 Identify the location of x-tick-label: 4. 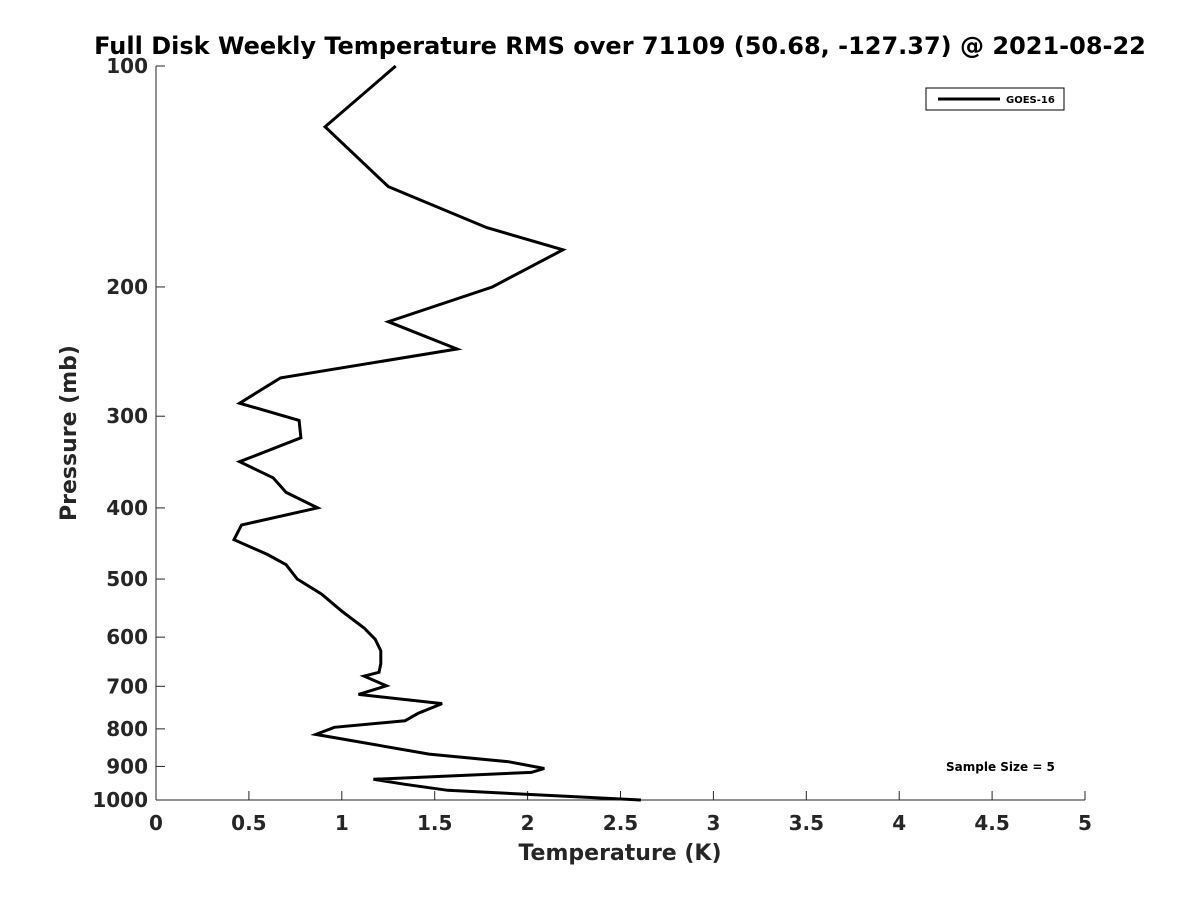
(899, 823).